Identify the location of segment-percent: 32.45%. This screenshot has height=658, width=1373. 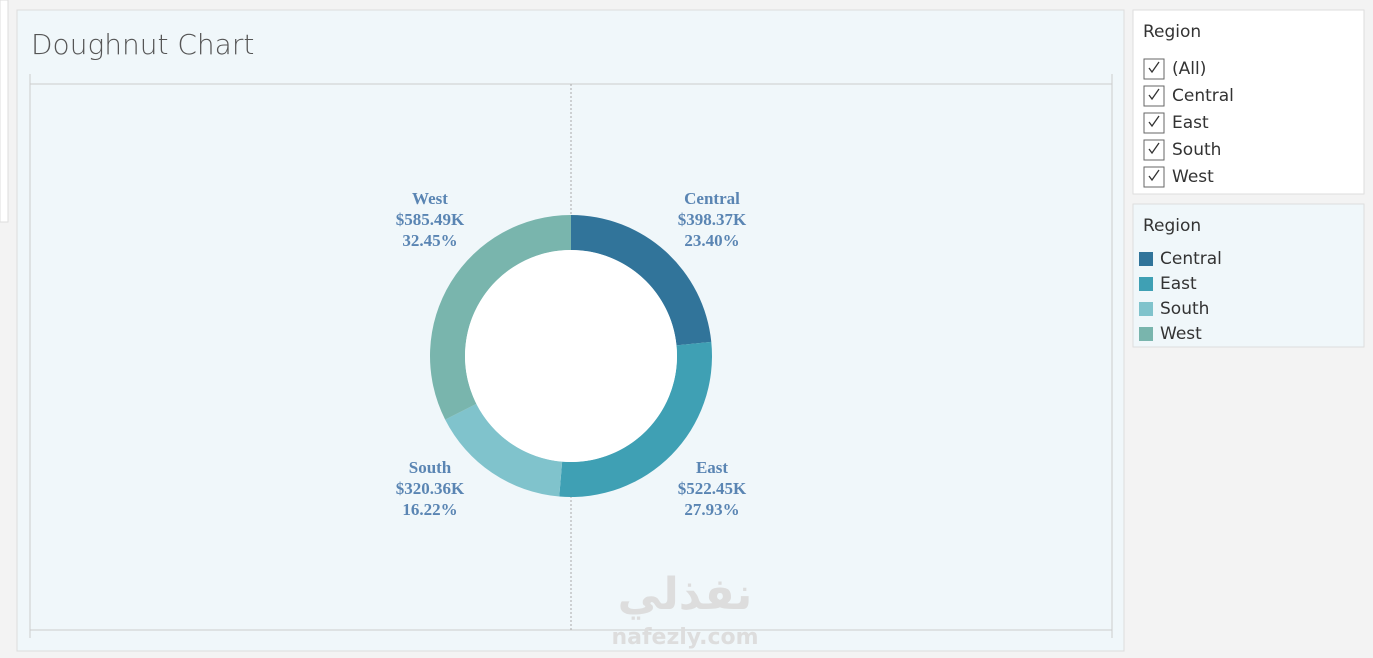
(429, 240).